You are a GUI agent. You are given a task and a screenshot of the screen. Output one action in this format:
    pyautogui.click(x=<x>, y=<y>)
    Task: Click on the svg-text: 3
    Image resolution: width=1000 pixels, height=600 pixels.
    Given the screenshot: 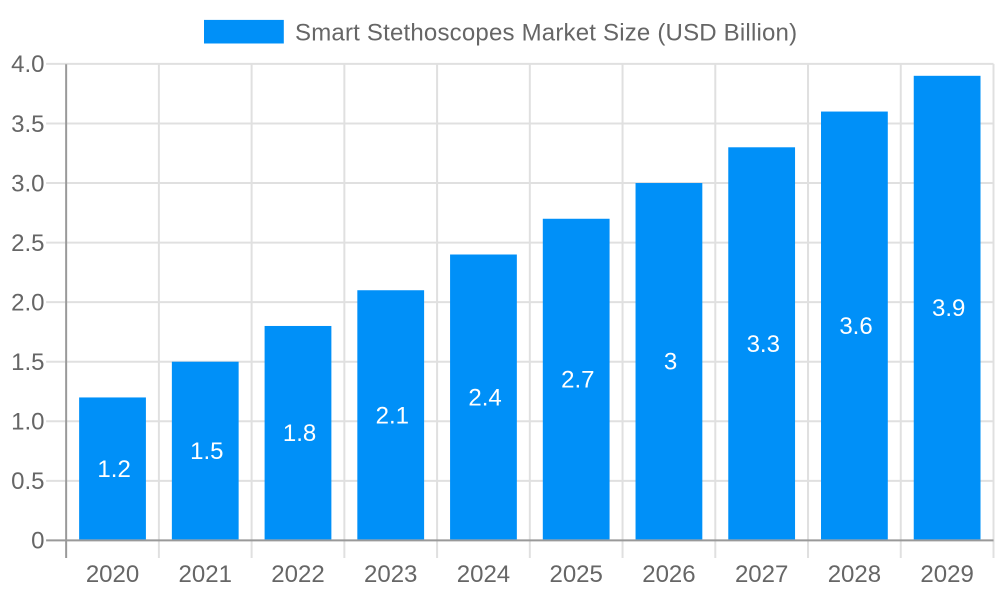 What is the action you would take?
    pyautogui.click(x=670, y=362)
    